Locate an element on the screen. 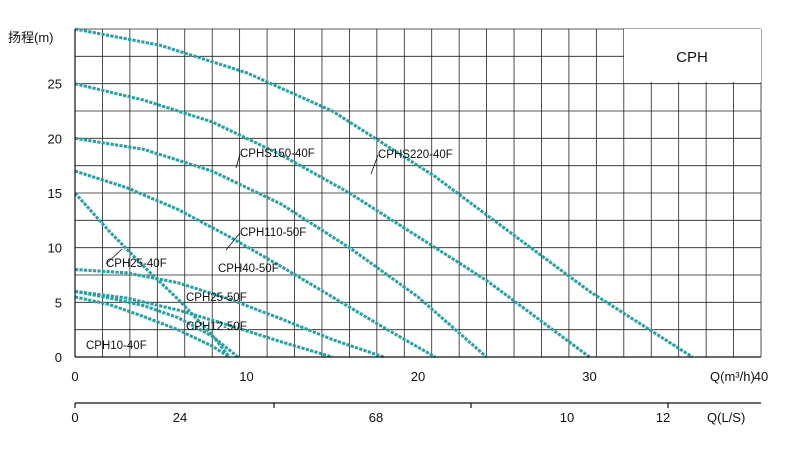 This screenshot has width=789, height=456. x2-tick-label: 10 is located at coordinates (567, 417).